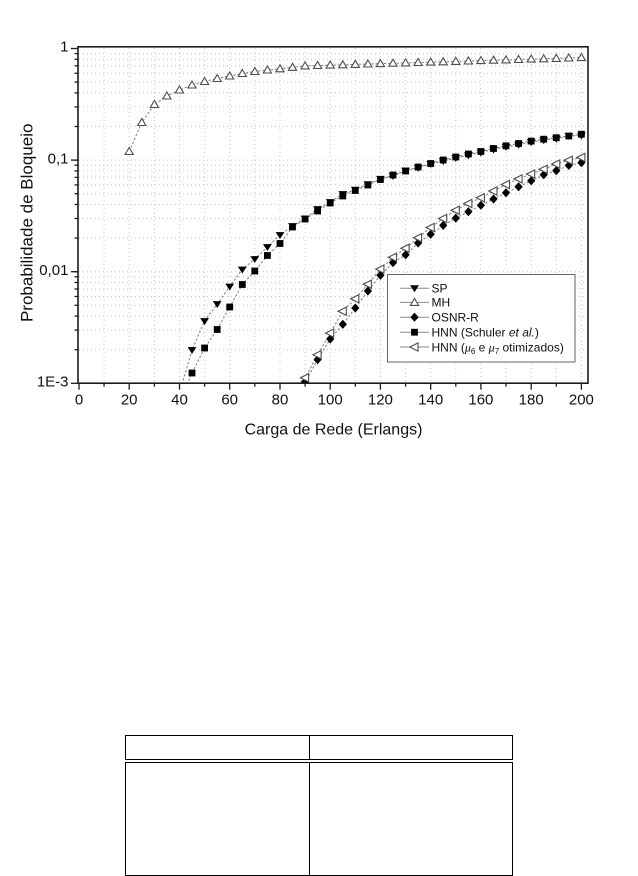 This screenshot has height=876, width=638. Describe the element at coordinates (334, 429) in the screenshot. I see `svg-text: Carga de Rede (Erlangs)` at that location.